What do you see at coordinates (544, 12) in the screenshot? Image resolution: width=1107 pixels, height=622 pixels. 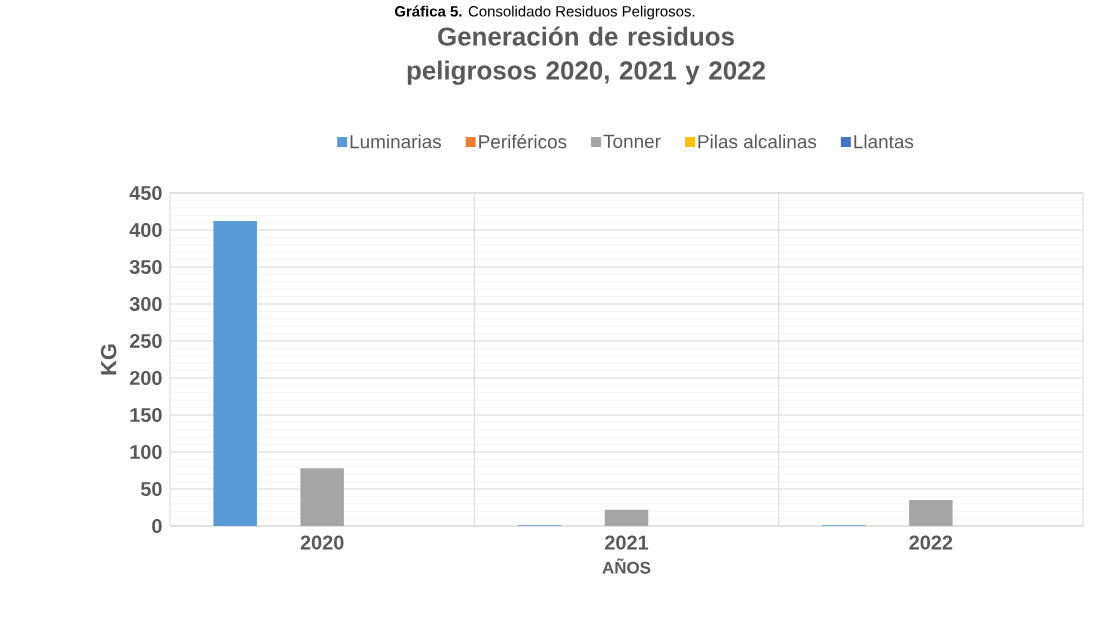 I see `text: Gráfica 5. Consolidado Residuos Peligrosos.` at bounding box center [544, 12].